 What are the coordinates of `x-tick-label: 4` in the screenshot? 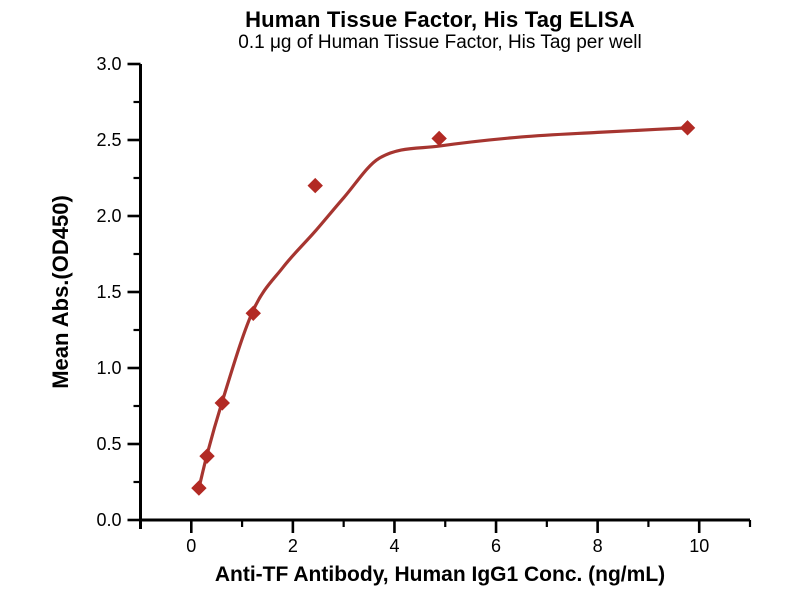 It's located at (394, 546).